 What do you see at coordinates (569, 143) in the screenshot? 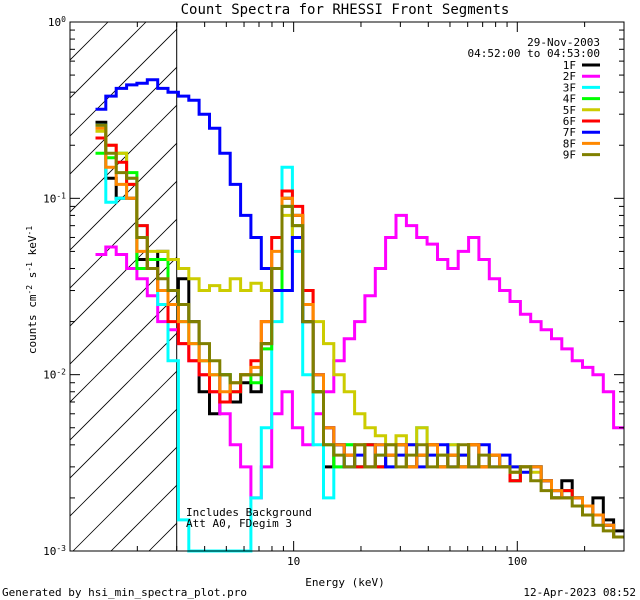
I see `legend-label-8F: 8F` at bounding box center [569, 143].